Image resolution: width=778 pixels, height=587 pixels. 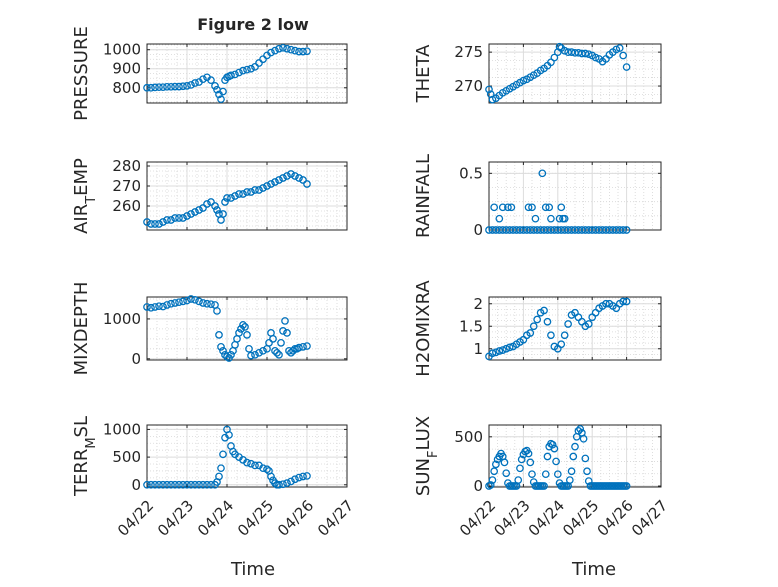 What do you see at coordinates (478, 349) in the screenshot?
I see `y-tick-label: 1` at bounding box center [478, 349].